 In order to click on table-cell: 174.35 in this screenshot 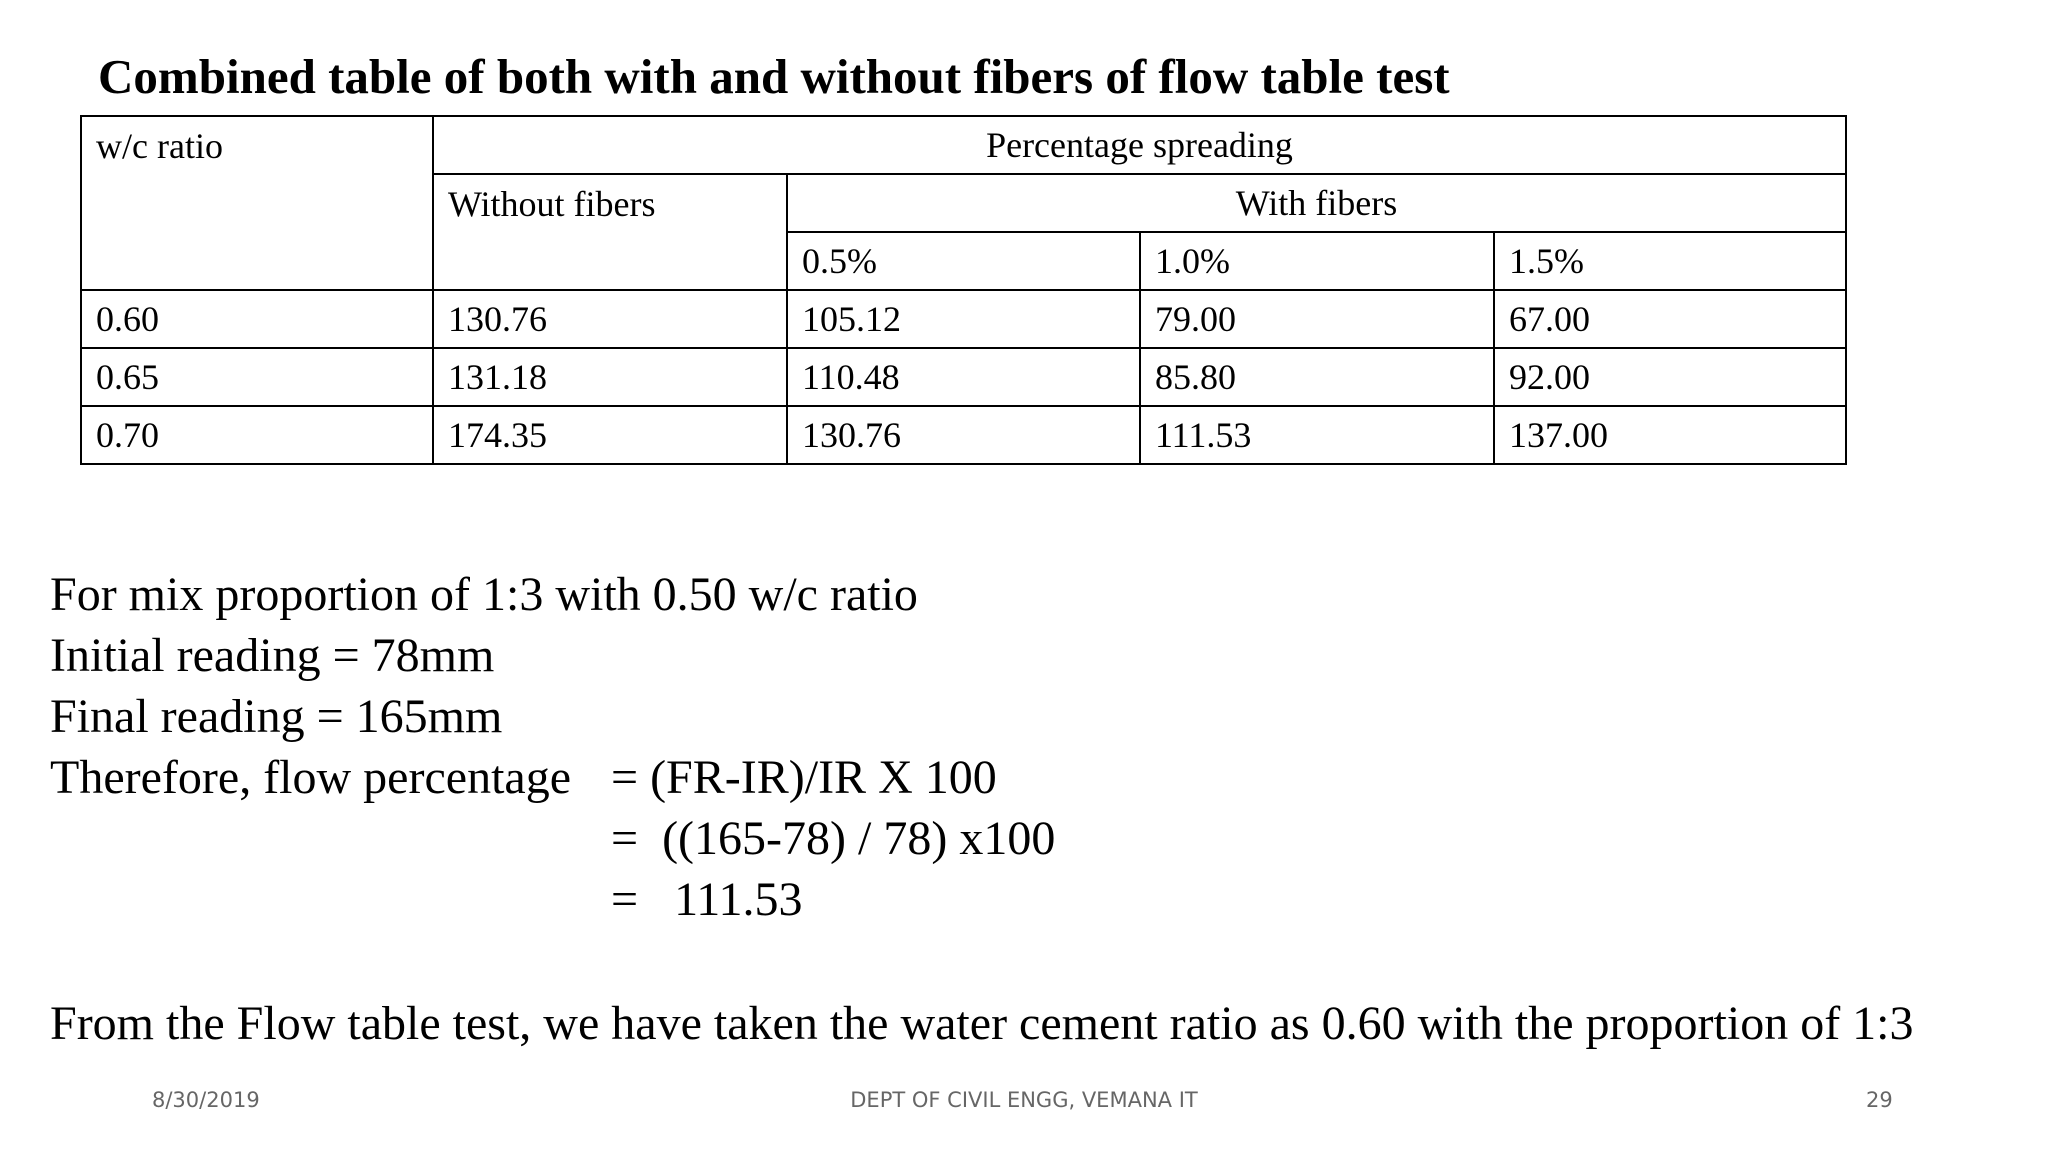, I will do `click(610, 435)`.